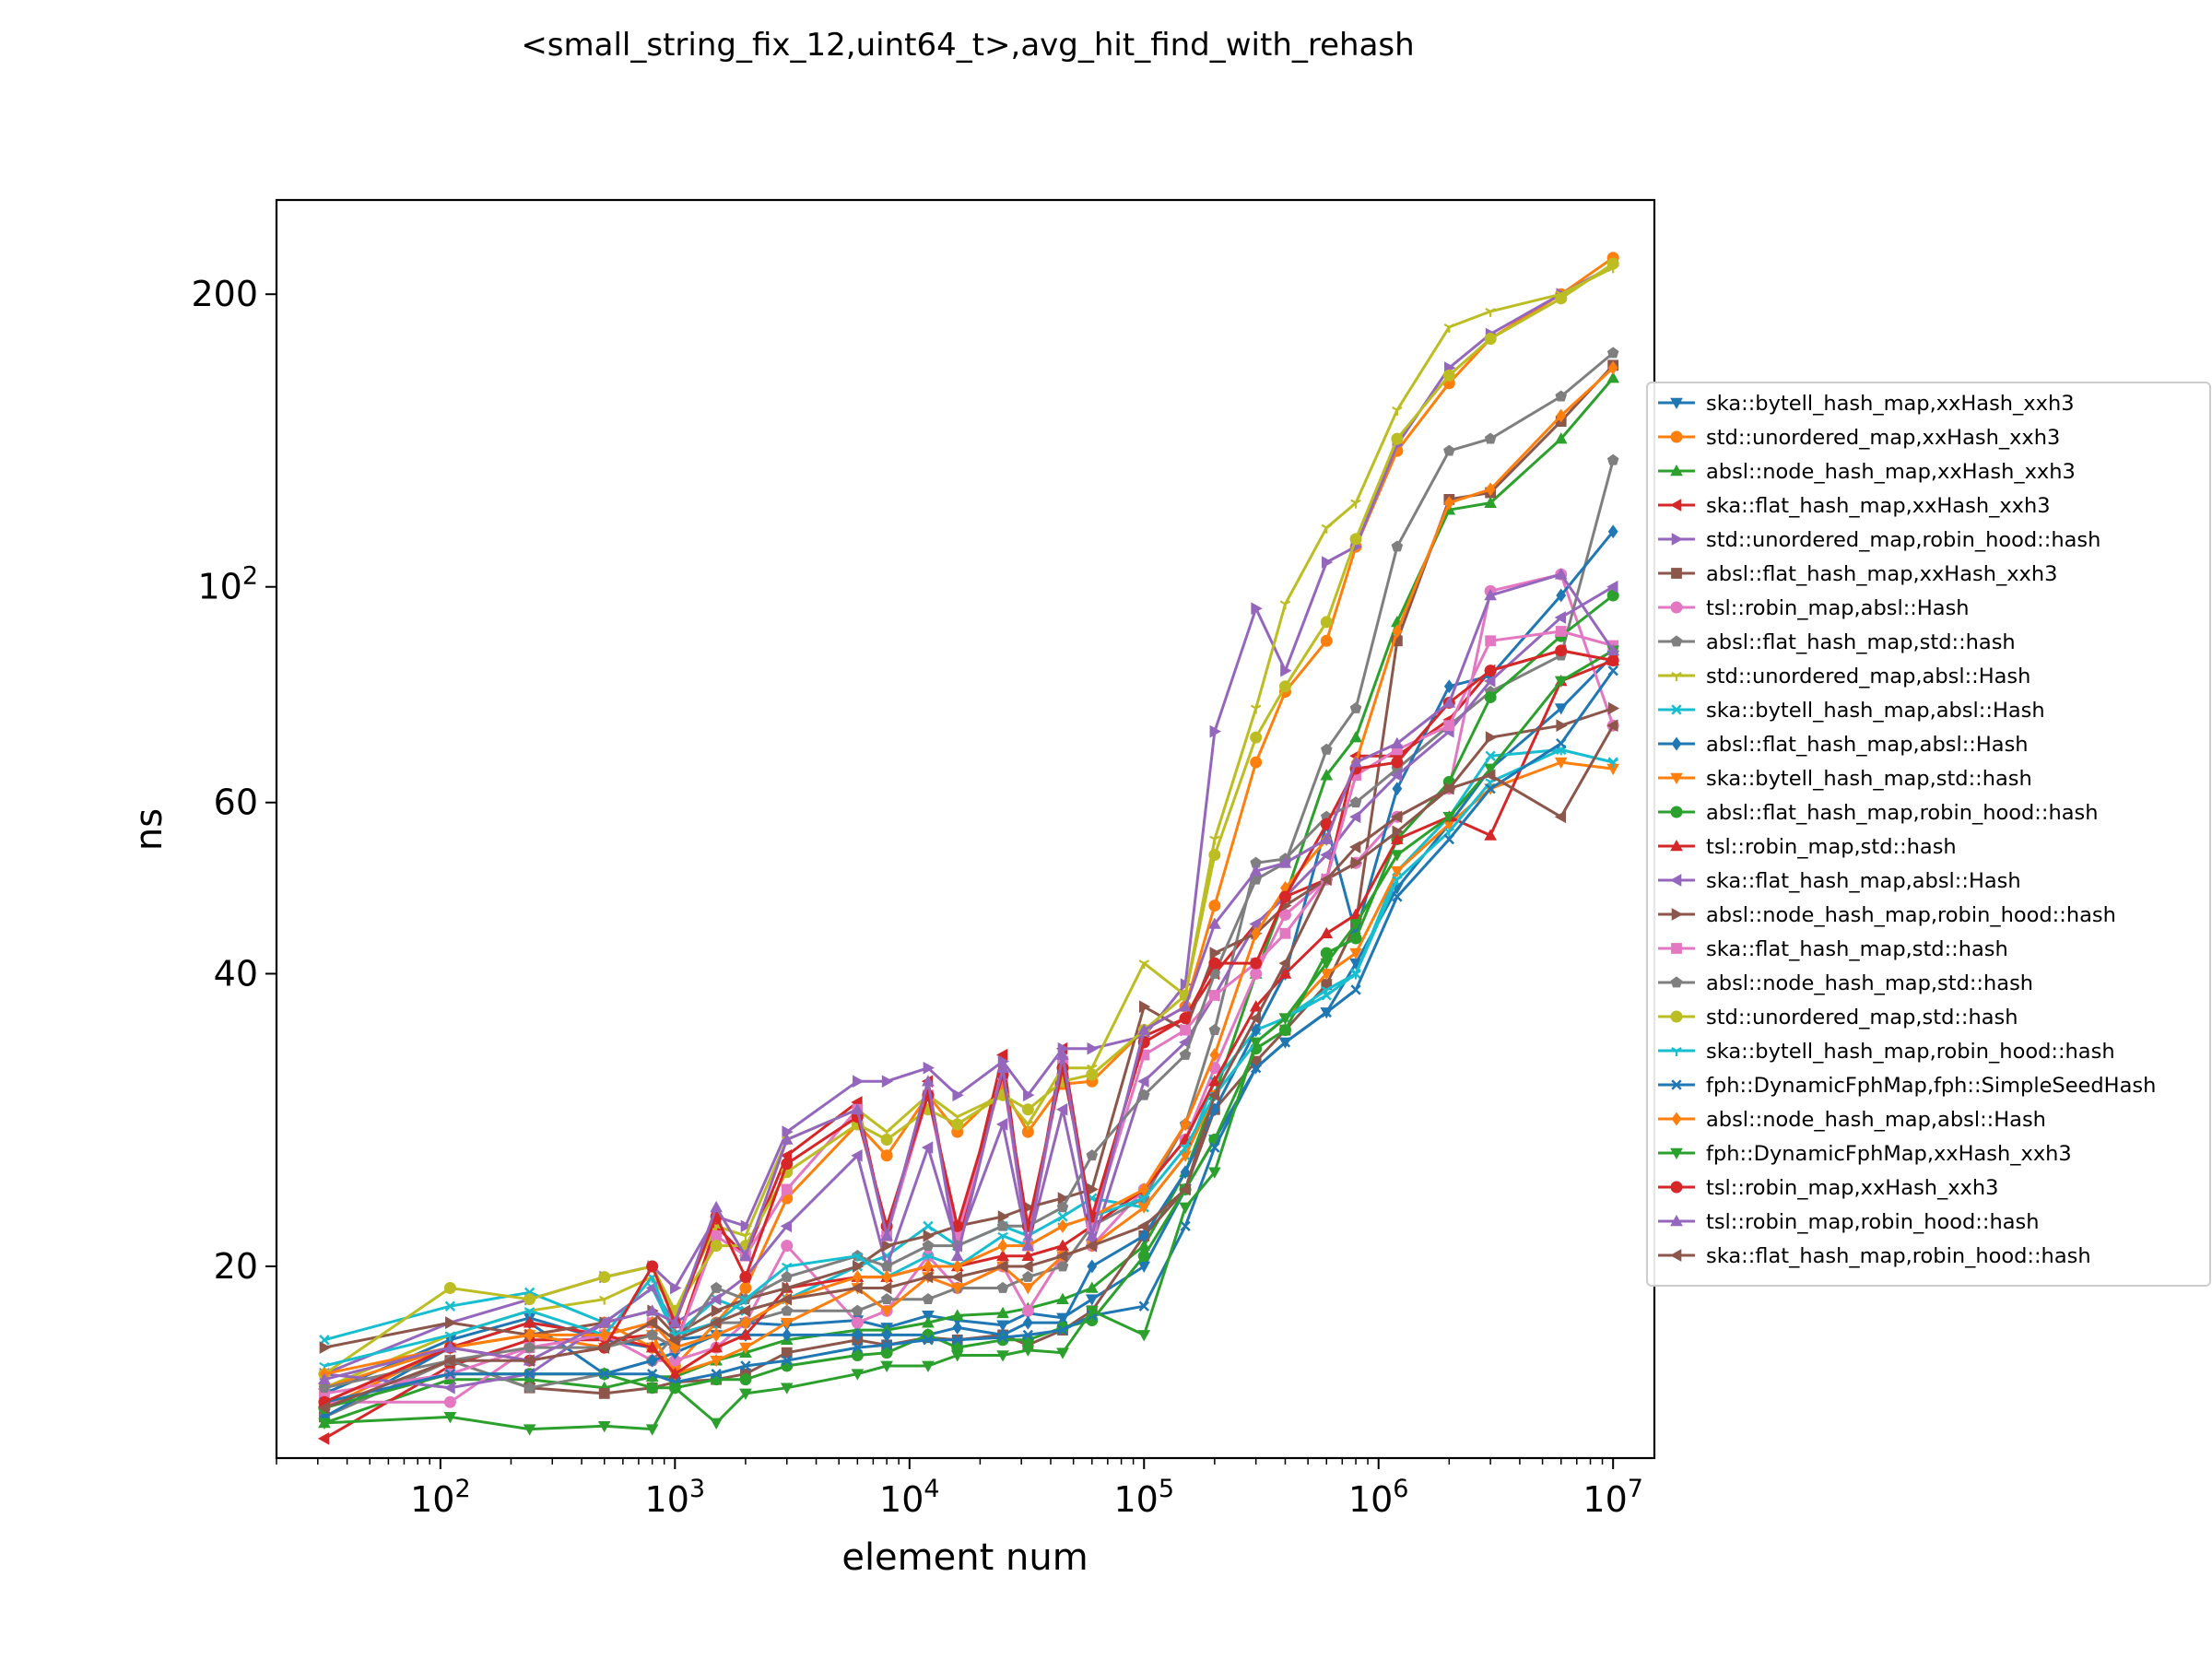 Image resolution: width=2212 pixels, height=1659 pixels. Describe the element at coordinates (1845, 983) in the screenshot. I see `legend-item: absl::node_hash_map,std::hash` at that location.